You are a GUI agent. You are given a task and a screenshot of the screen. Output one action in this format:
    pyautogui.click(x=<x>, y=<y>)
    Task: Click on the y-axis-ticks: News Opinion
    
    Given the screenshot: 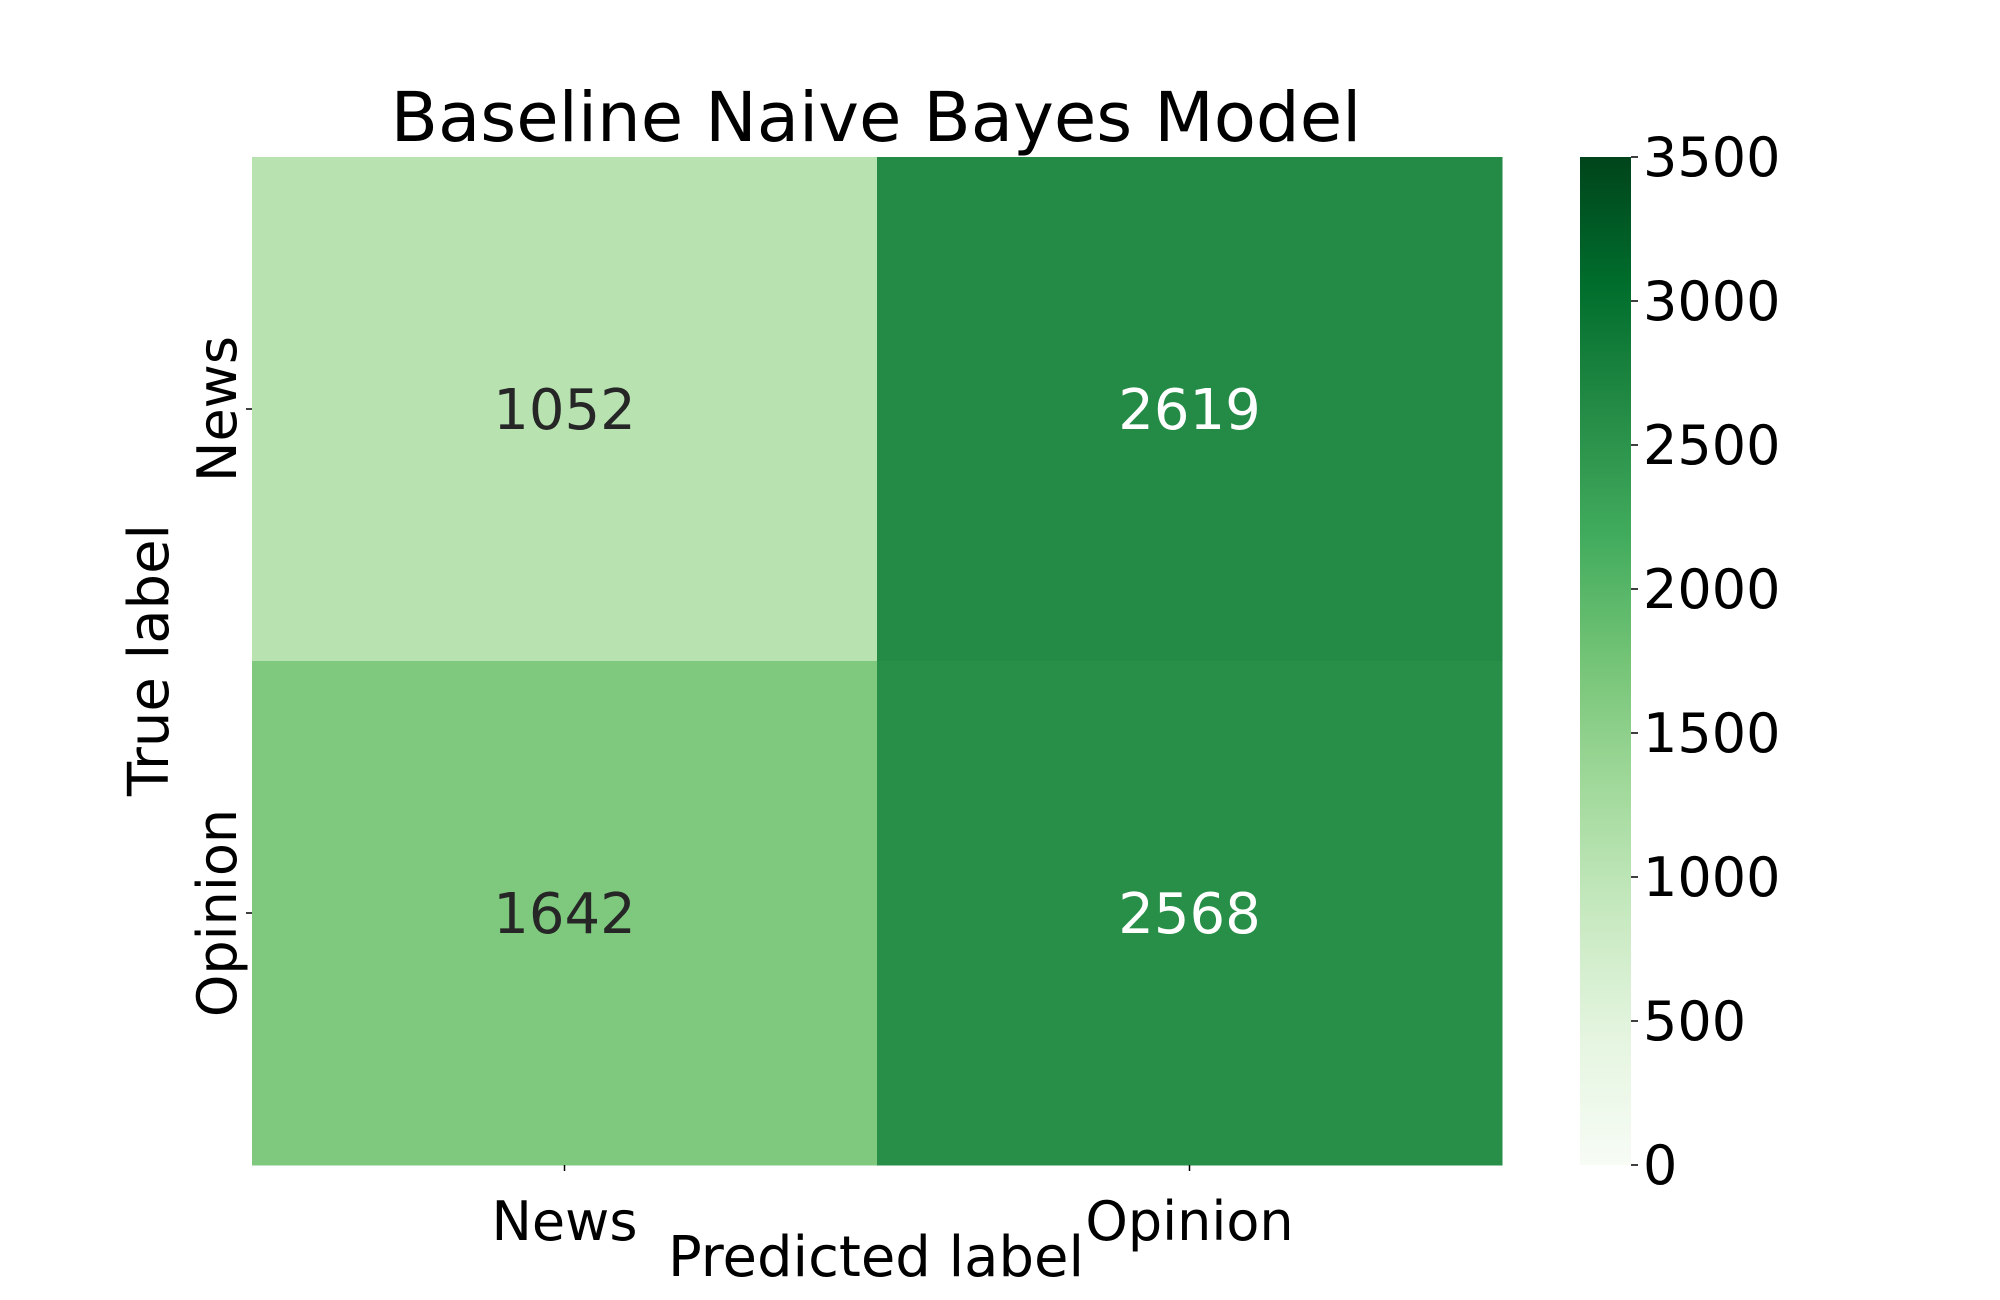 What is the action you would take?
    pyautogui.click(x=219, y=676)
    